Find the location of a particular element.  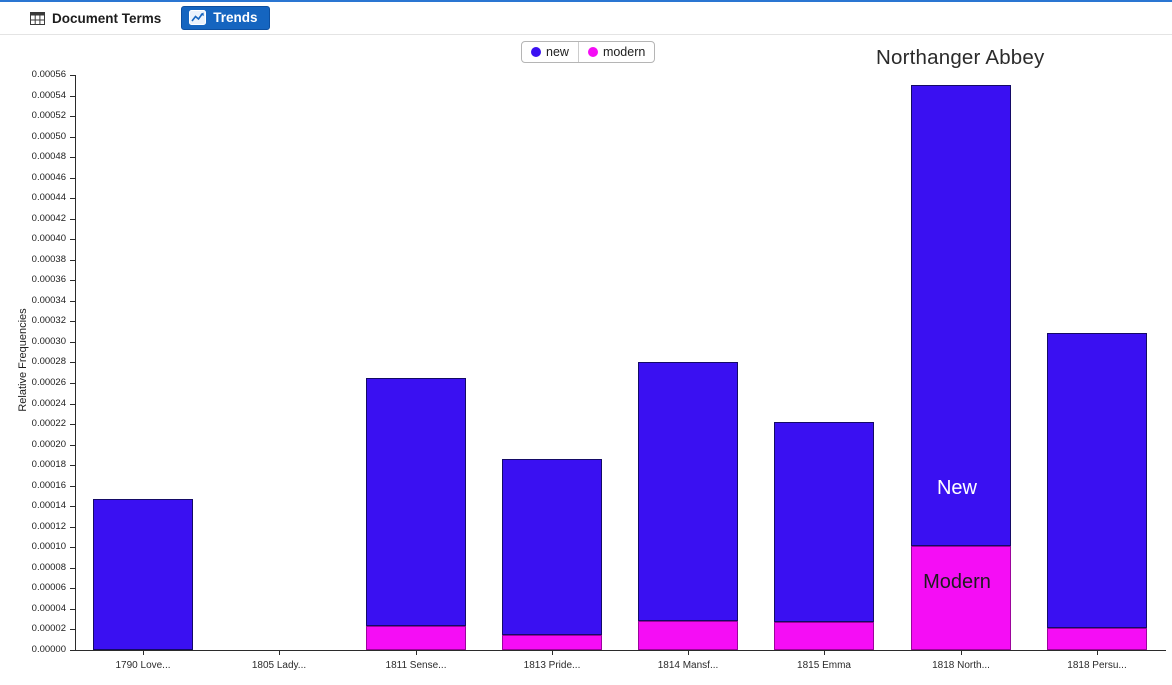

legend: new modern is located at coordinates (588, 52).